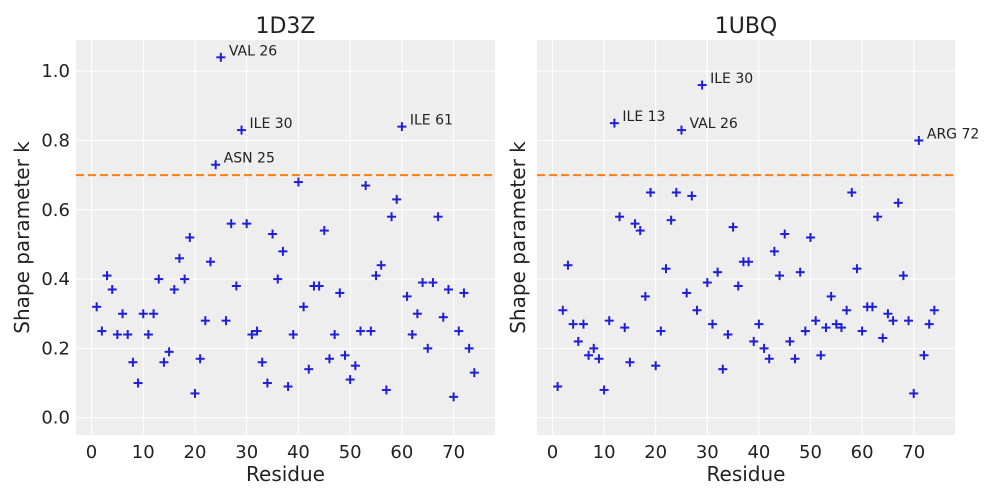  What do you see at coordinates (55, 140) in the screenshot?
I see `y-tick-label: 0.8` at bounding box center [55, 140].